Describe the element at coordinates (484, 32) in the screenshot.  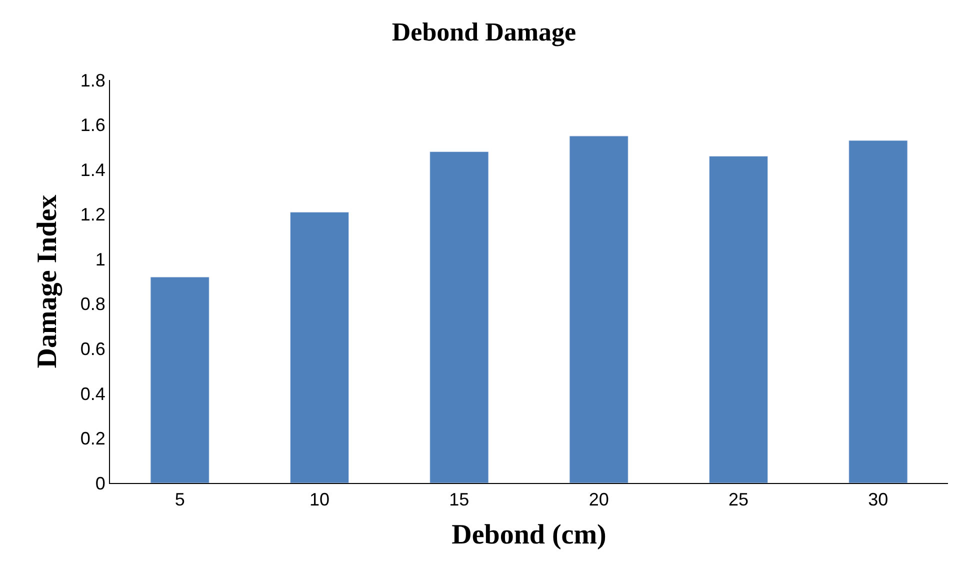
I see `chart-title: Debond Damage` at that location.